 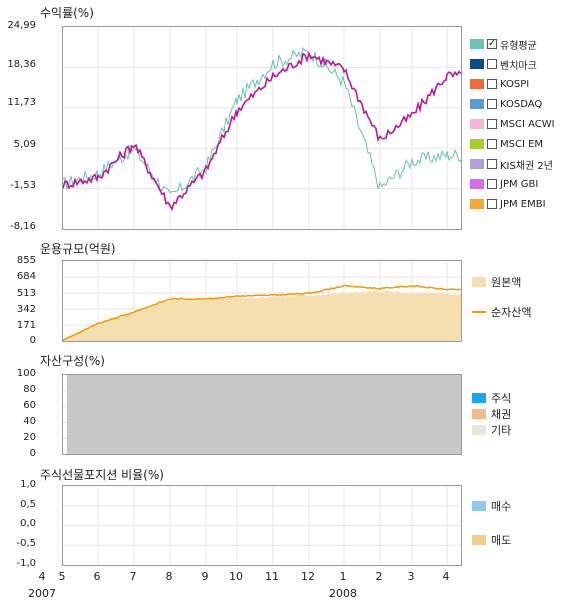 What do you see at coordinates (28, 504) in the screenshot?
I see `y-tick-label: 0,5` at bounding box center [28, 504].